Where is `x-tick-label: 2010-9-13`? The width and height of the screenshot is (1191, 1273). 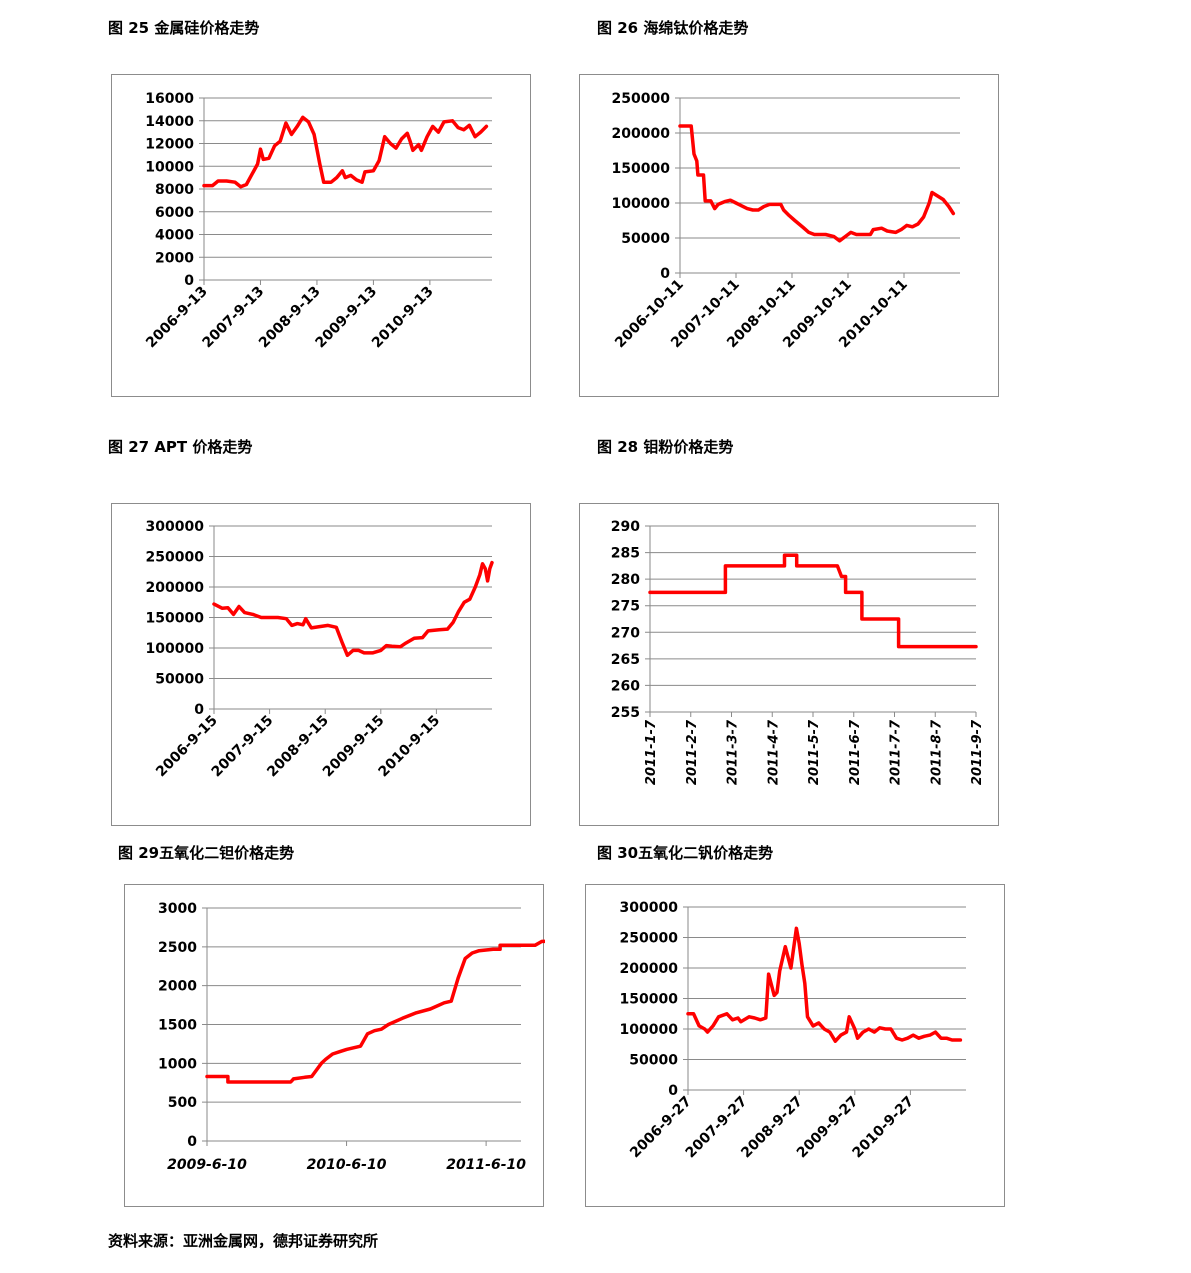 x-tick-label: 2010-9-13 is located at coordinates (403, 318).